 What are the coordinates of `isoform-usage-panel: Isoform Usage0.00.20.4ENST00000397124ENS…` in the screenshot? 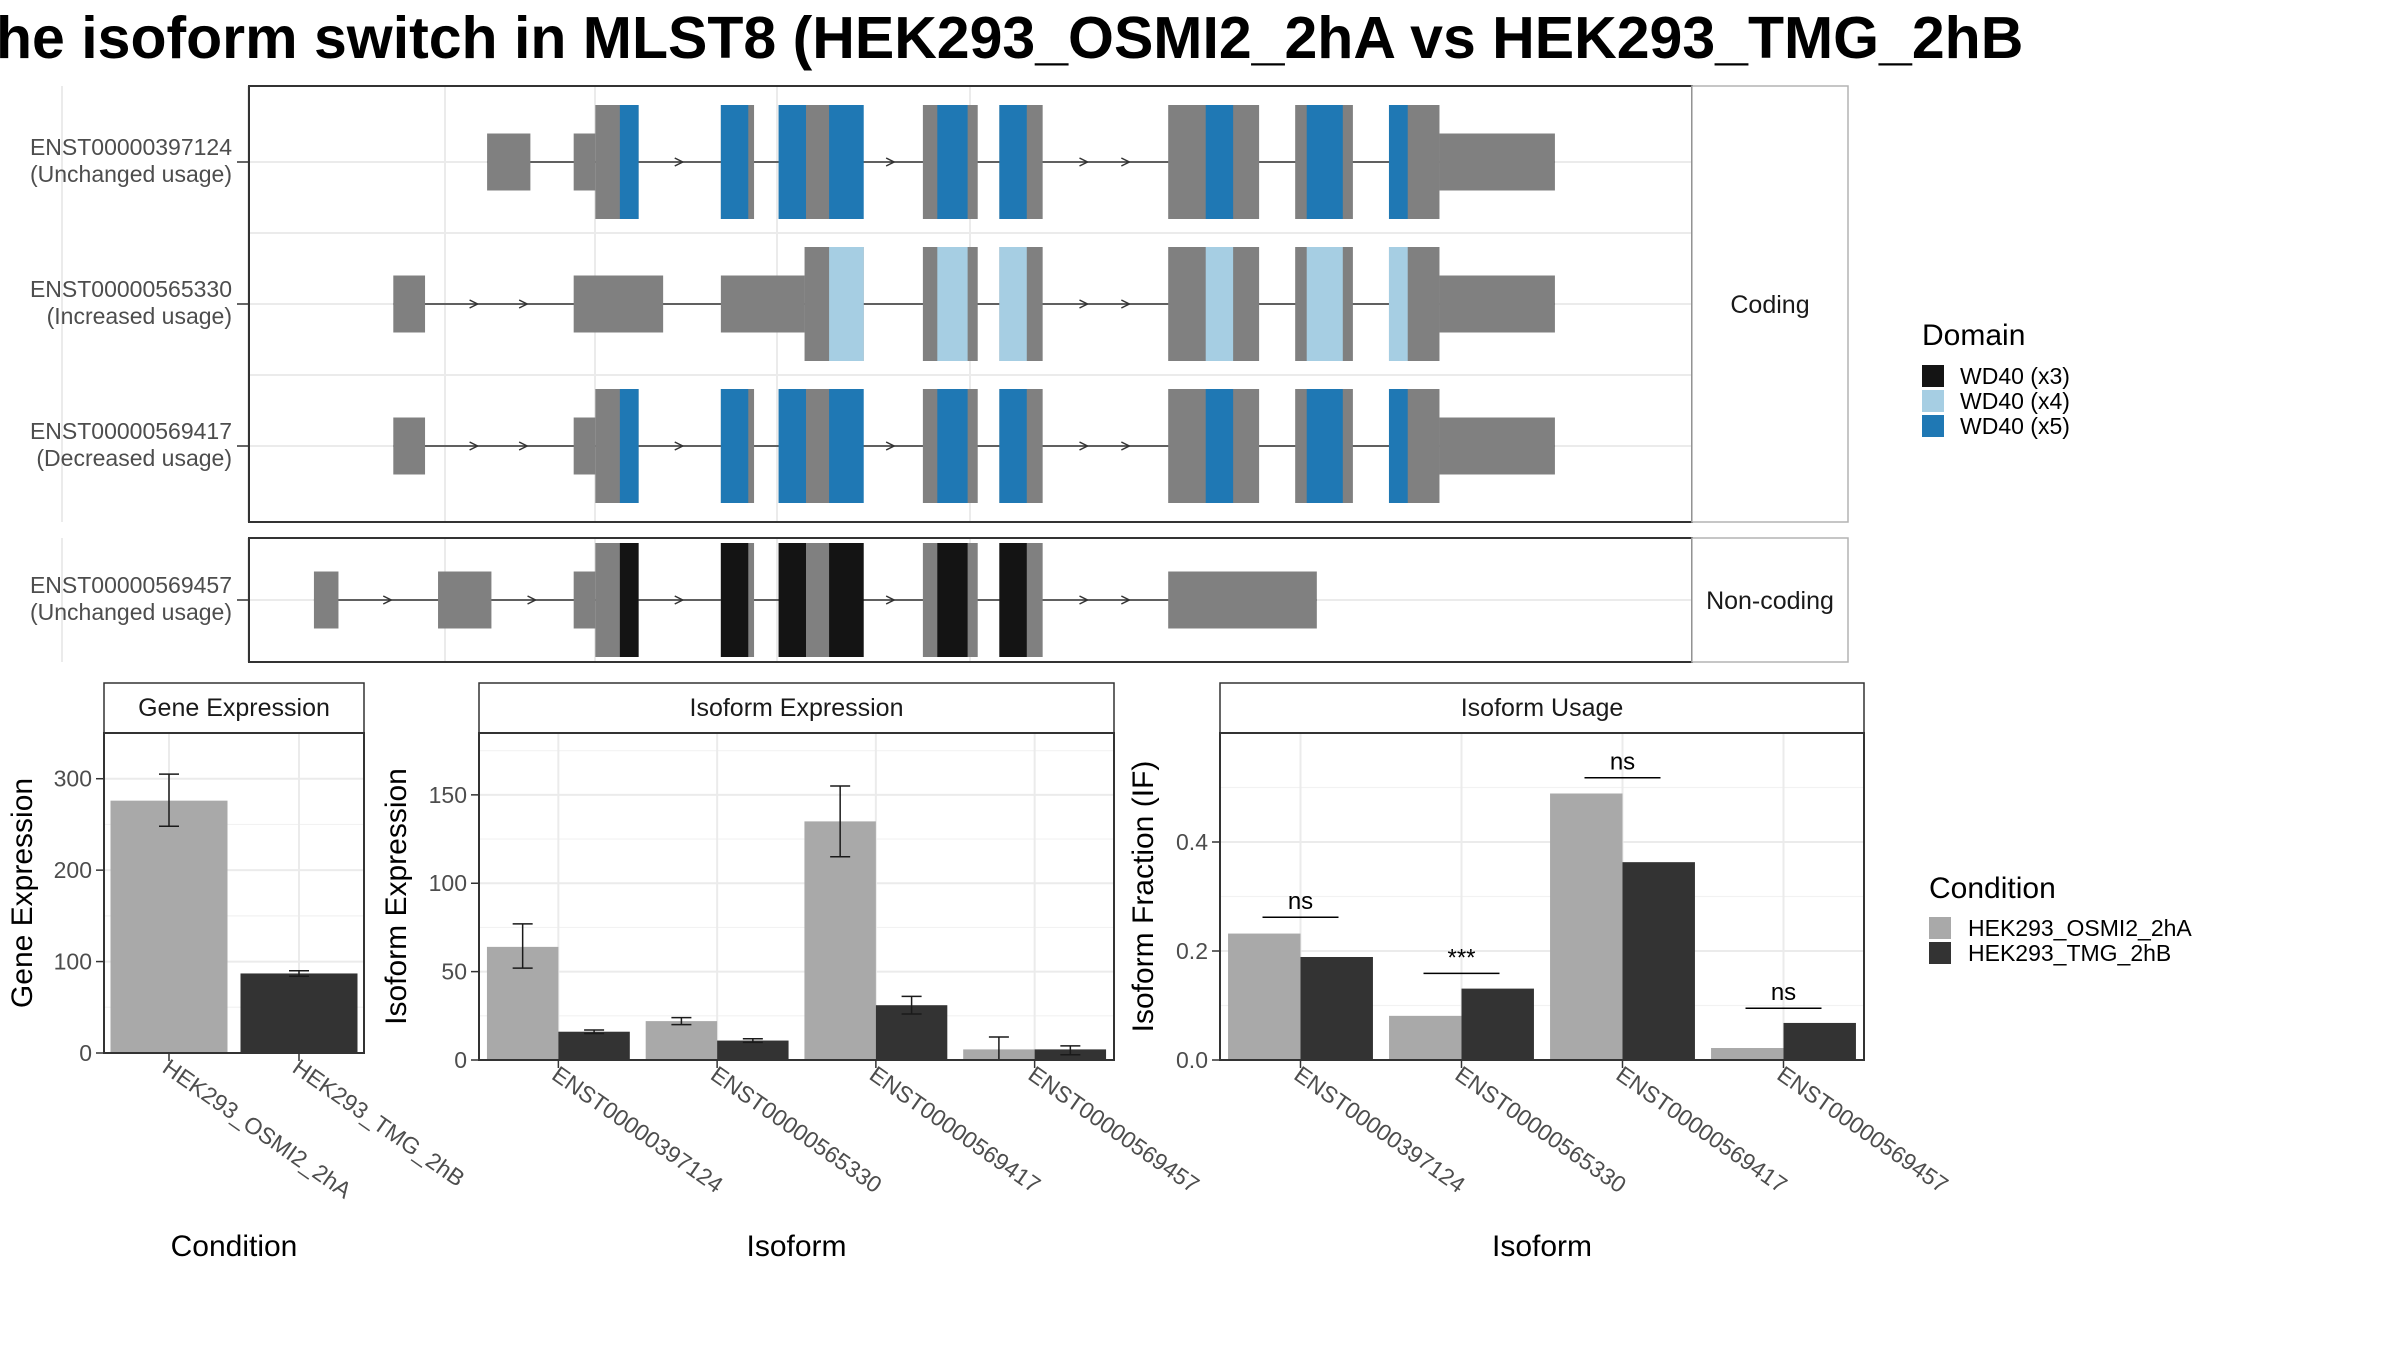 It's located at (1540, 972).